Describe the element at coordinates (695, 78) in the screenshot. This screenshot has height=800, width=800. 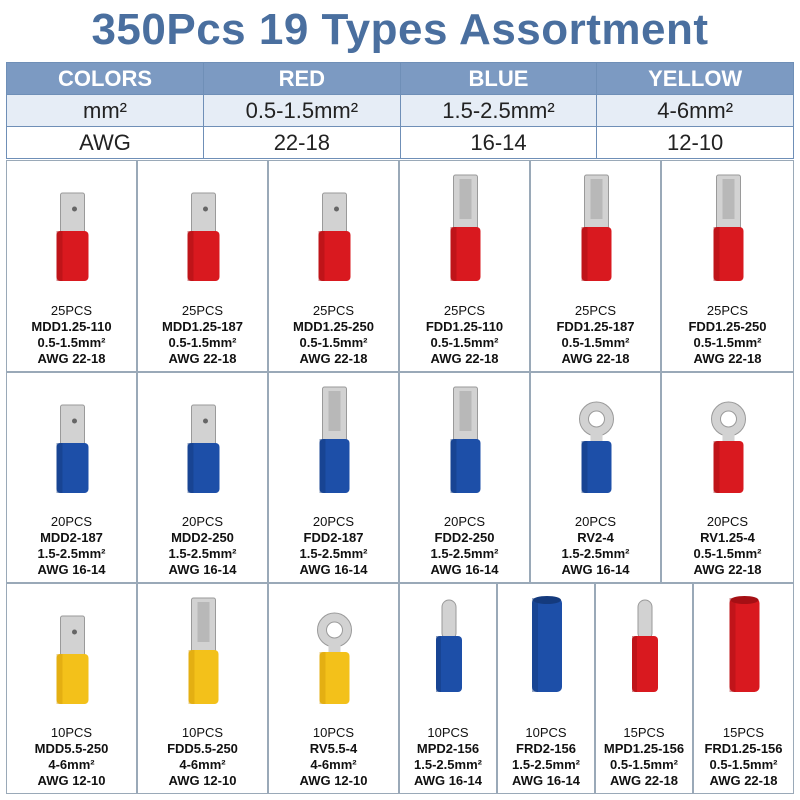
I see `spec-header-yellow: YELLOW` at that location.